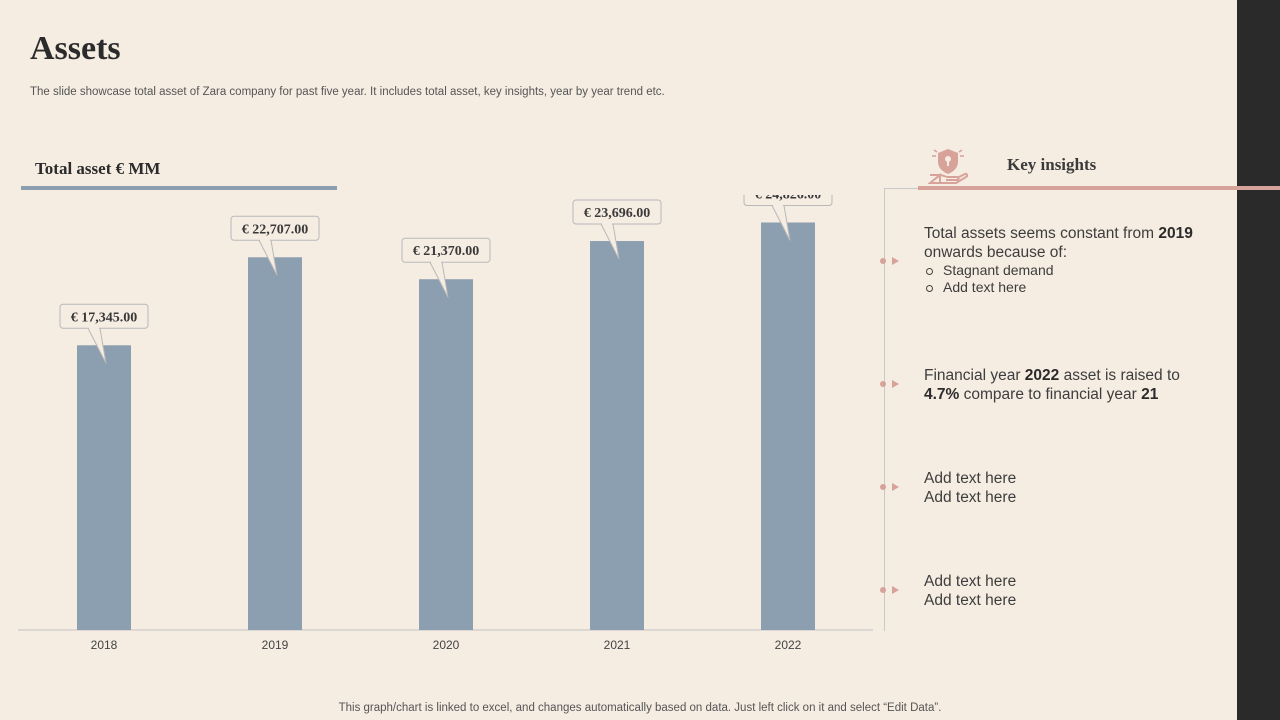  What do you see at coordinates (1099, 188) in the screenshot?
I see `key-insights-underline` at bounding box center [1099, 188].